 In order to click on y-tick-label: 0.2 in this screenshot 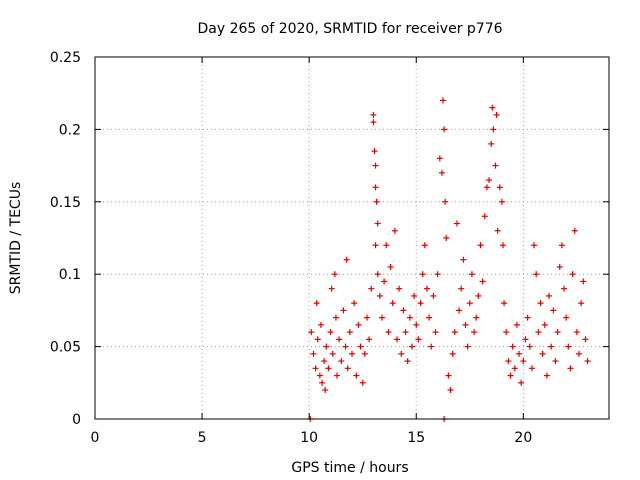, I will do `click(70, 130)`.